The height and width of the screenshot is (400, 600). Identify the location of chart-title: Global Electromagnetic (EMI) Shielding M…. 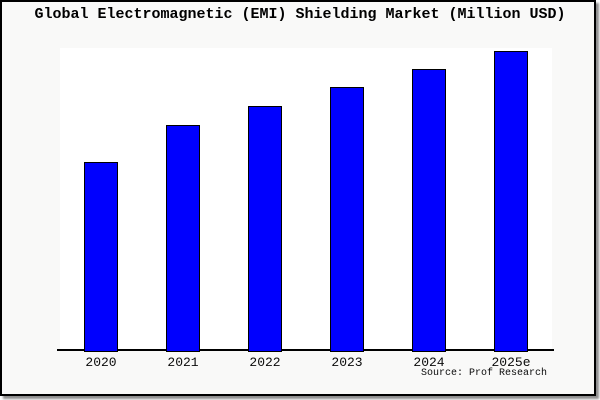
(300, 14).